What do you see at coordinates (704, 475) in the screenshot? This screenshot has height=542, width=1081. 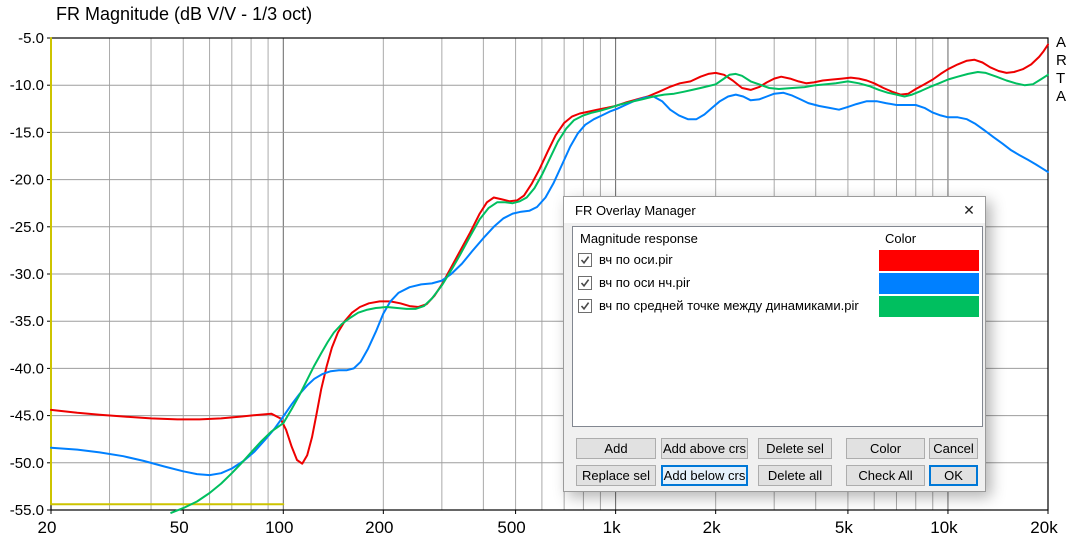 I see `add-below-crs-button: Add below crs` at bounding box center [704, 475].